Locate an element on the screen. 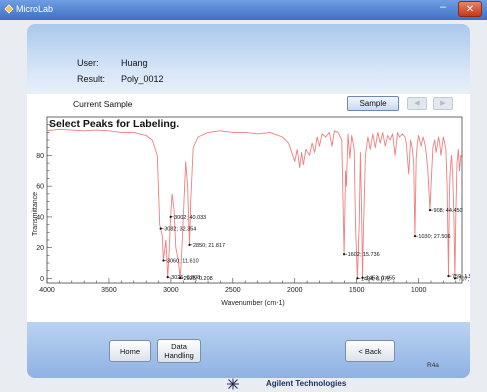 The image size is (487, 392). result-value: Poly_0012 is located at coordinates (142, 79).